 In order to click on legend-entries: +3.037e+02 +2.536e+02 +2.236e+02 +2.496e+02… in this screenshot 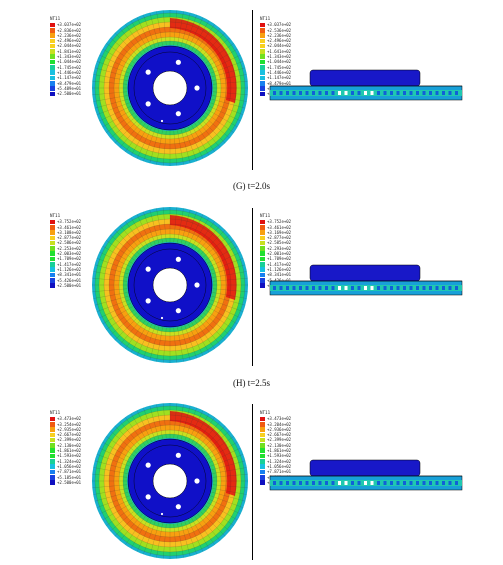, I will do `click(275, 59)`.